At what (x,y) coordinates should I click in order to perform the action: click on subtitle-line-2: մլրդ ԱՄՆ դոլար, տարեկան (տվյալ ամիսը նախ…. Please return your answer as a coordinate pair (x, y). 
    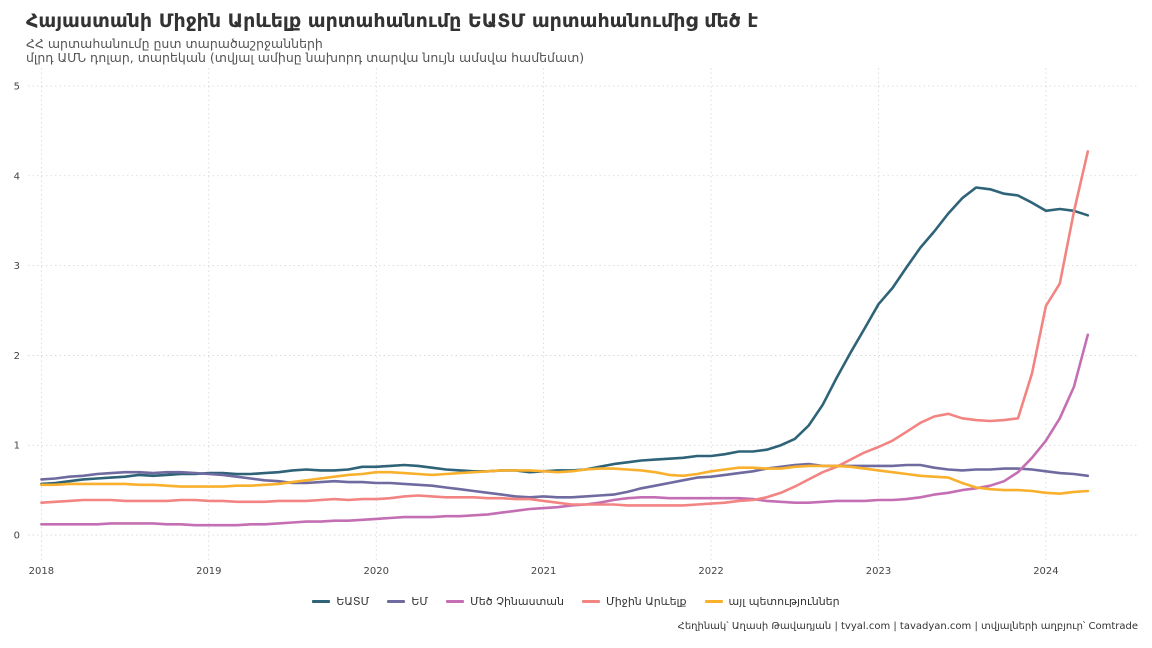
    Looking at the image, I should click on (305, 57).